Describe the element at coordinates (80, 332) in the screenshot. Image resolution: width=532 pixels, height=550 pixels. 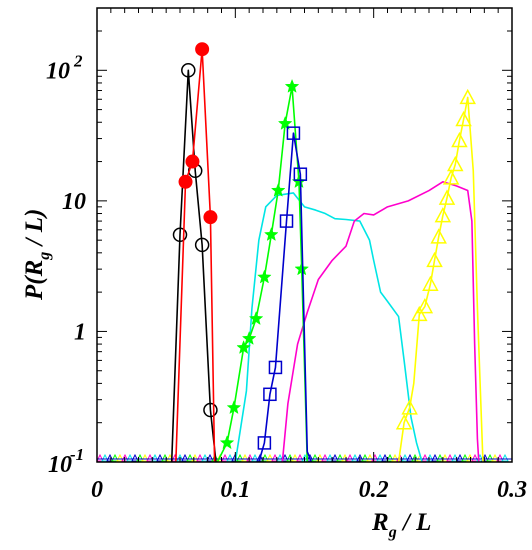
I see `y-tick-label: 1` at that location.